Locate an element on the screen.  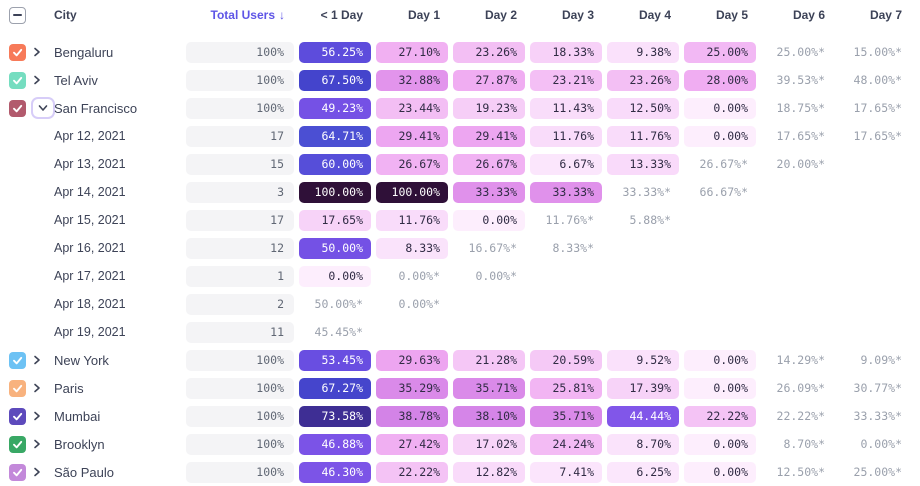
retention-cell: 20.59% is located at coordinates (566, 360).